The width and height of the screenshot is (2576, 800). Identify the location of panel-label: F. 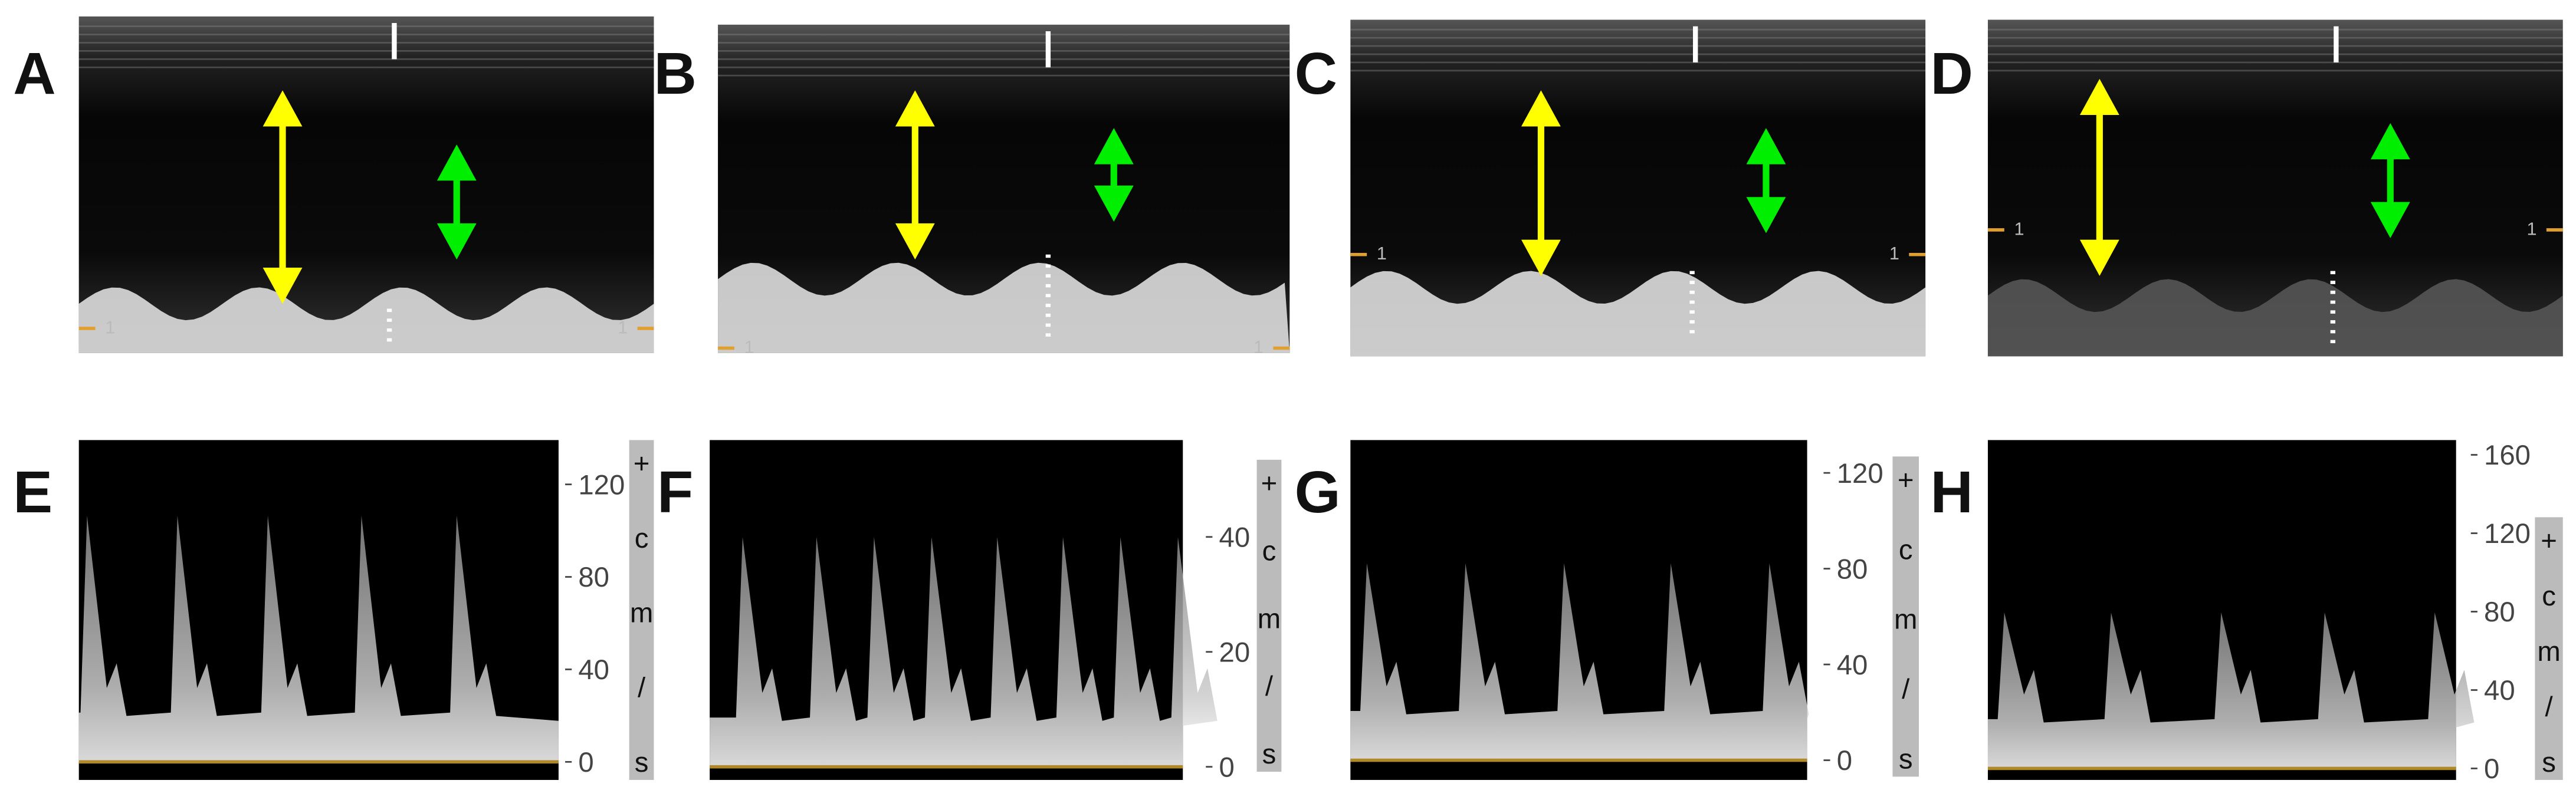
(675, 492).